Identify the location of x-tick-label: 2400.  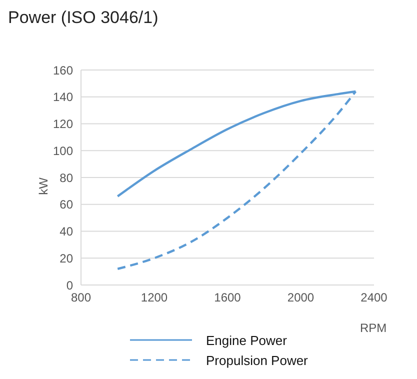
(374, 297).